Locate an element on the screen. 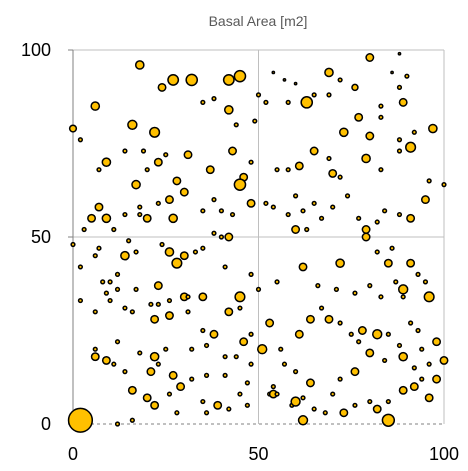 The width and height of the screenshot is (468, 471). y-tick-labels: 0 50 100 is located at coordinates (36, 237).